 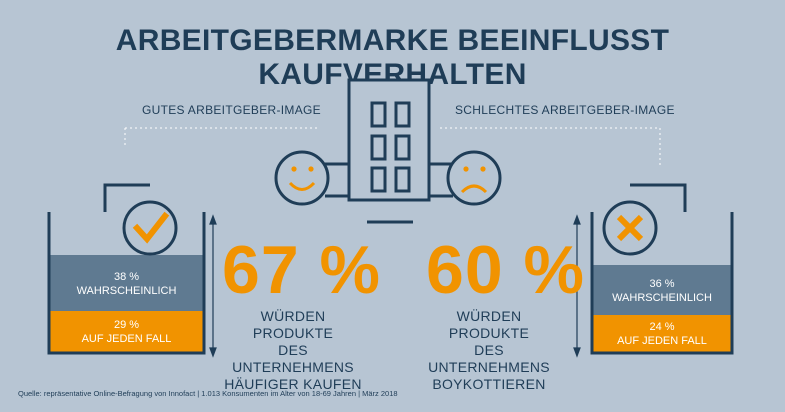 What do you see at coordinates (577, 286) in the screenshot?
I see `right-arrow` at bounding box center [577, 286].